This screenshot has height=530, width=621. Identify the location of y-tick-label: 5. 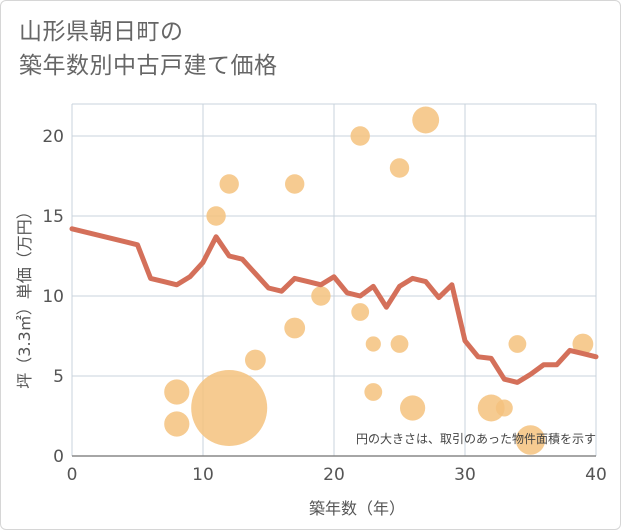
(58, 377).